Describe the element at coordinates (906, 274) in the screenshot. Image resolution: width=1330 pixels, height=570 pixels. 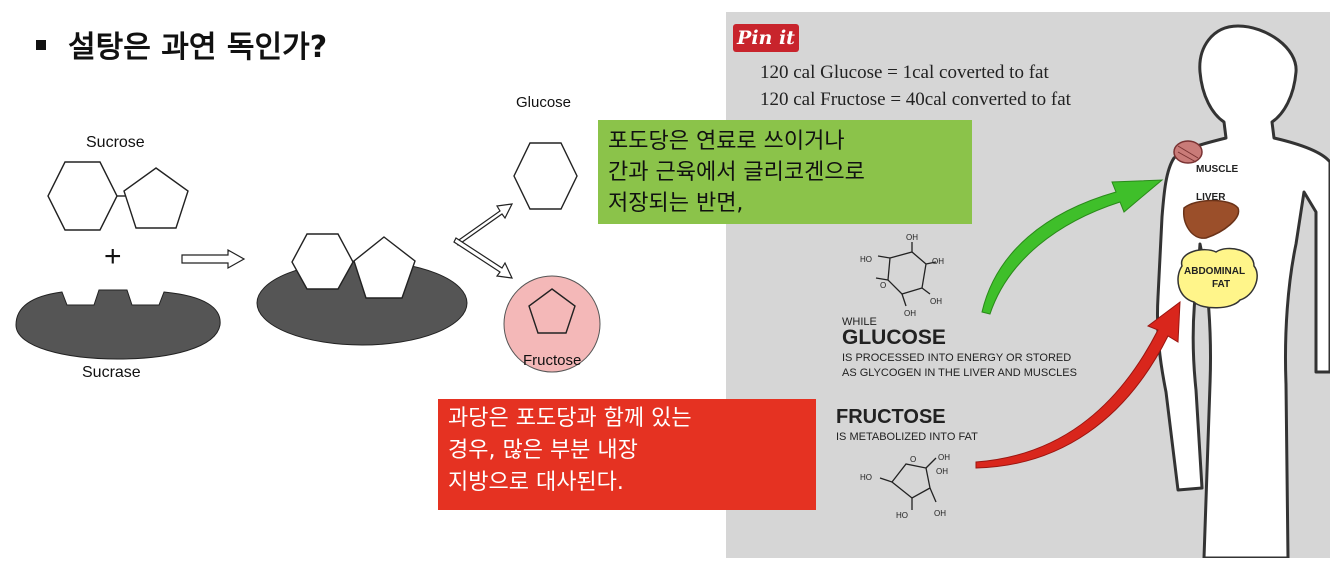
I see `glucose-structure-icon` at that location.